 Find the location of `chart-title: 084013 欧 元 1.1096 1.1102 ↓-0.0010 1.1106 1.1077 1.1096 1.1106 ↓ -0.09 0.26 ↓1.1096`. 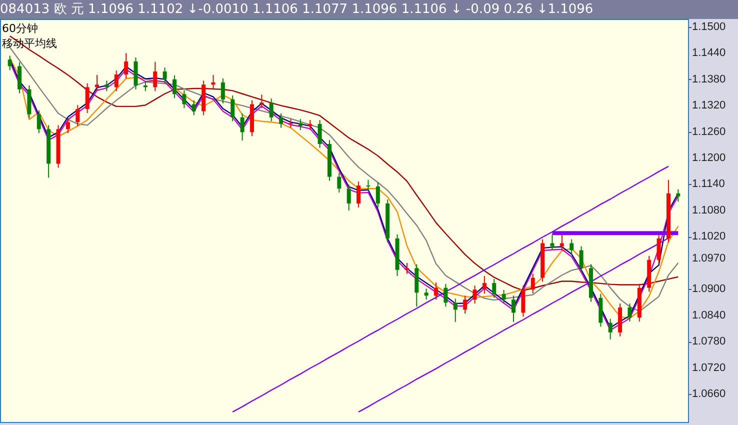

chart-title: 084013 欧 元 1.1096 1.1102 ↓-0.0010 1.1106 1.1077 1.1096 1.1106 ↓ -0.09 0.26 ↓1.1096 is located at coordinates (369, 9).